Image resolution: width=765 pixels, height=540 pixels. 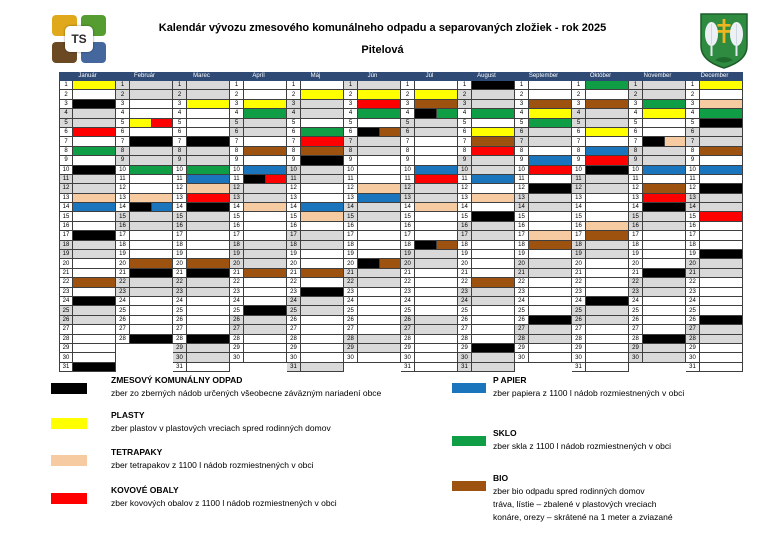 I want to click on day-number: 12, so click(x=635, y=189).